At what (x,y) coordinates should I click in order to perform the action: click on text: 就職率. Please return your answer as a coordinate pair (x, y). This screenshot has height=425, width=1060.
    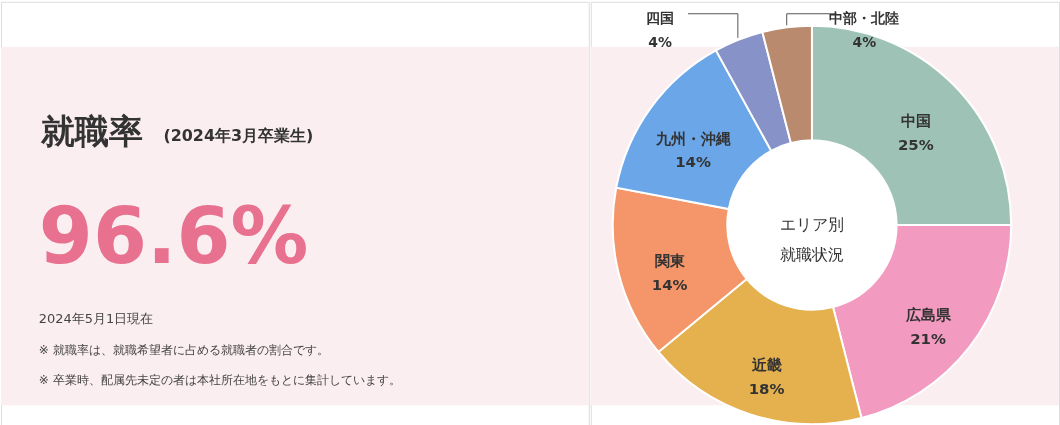
    Looking at the image, I should click on (91, 132).